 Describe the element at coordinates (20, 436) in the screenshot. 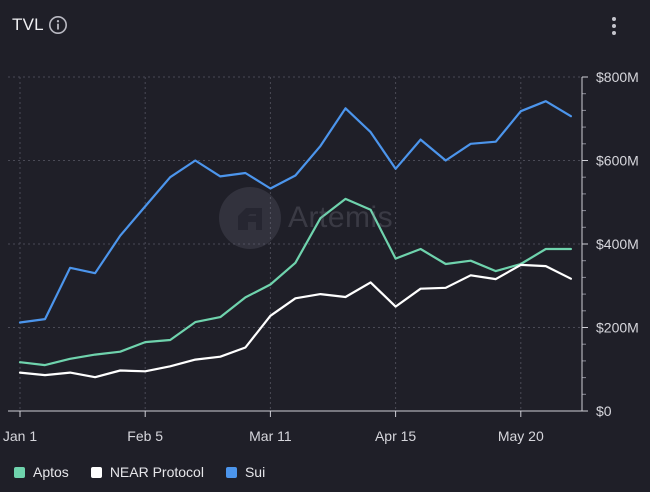

I see `x-tick-label: Jan 1` at that location.